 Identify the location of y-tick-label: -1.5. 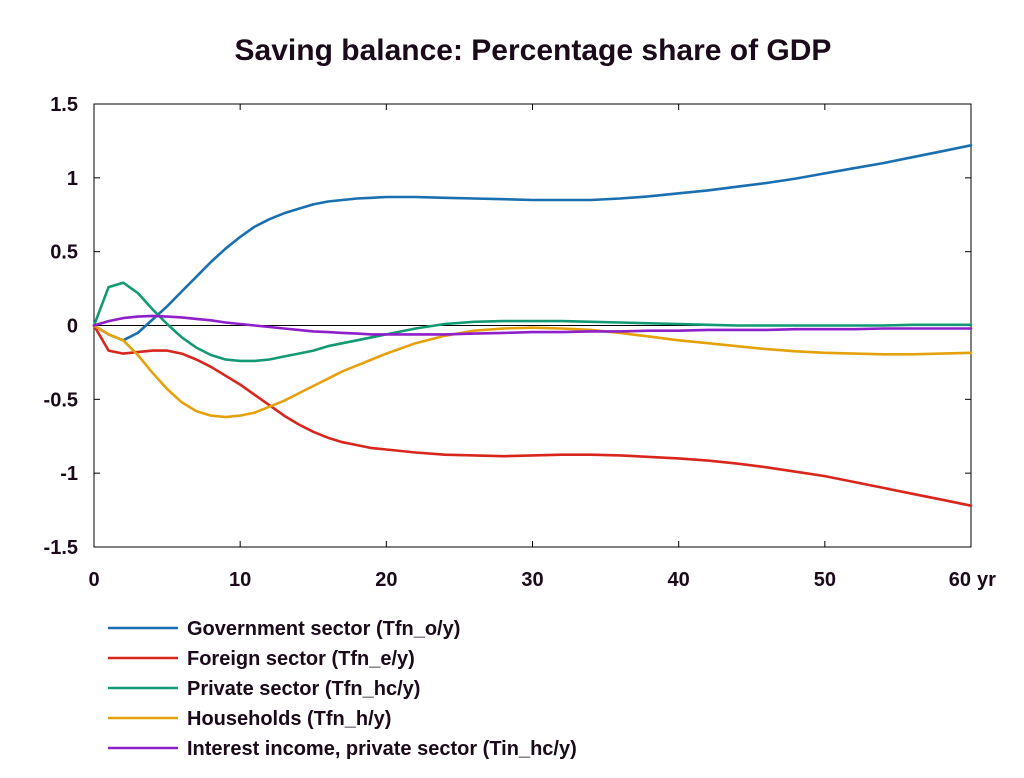
(61, 548).